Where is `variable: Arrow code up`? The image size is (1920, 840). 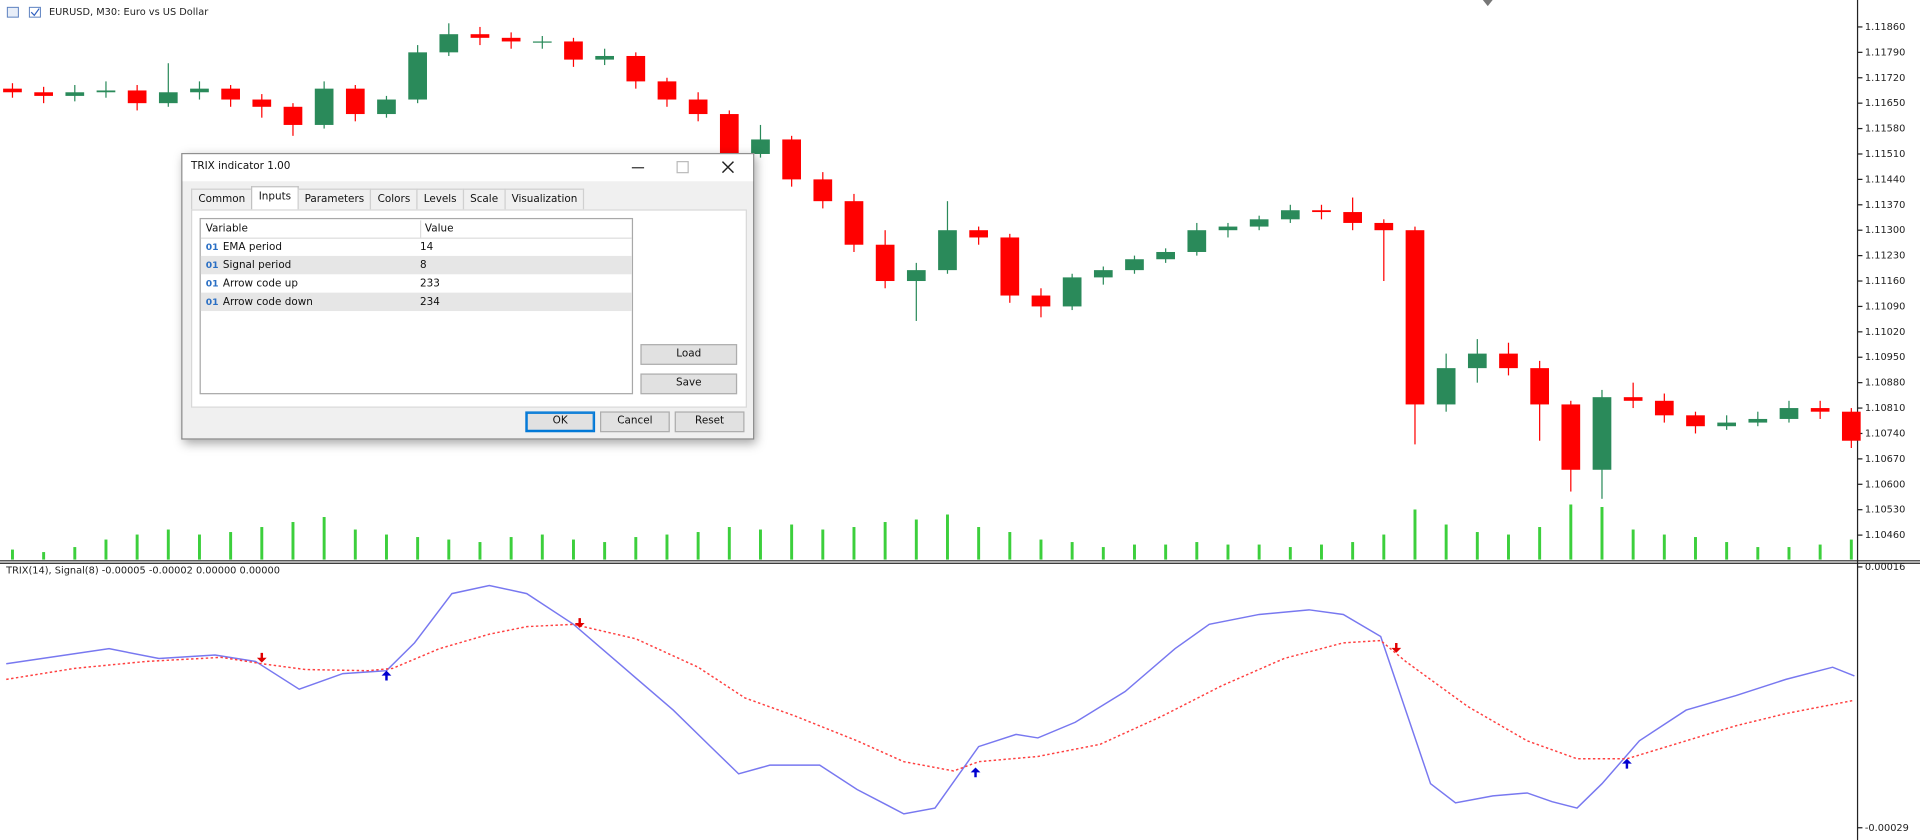 variable: Arrow code up is located at coordinates (260, 284).